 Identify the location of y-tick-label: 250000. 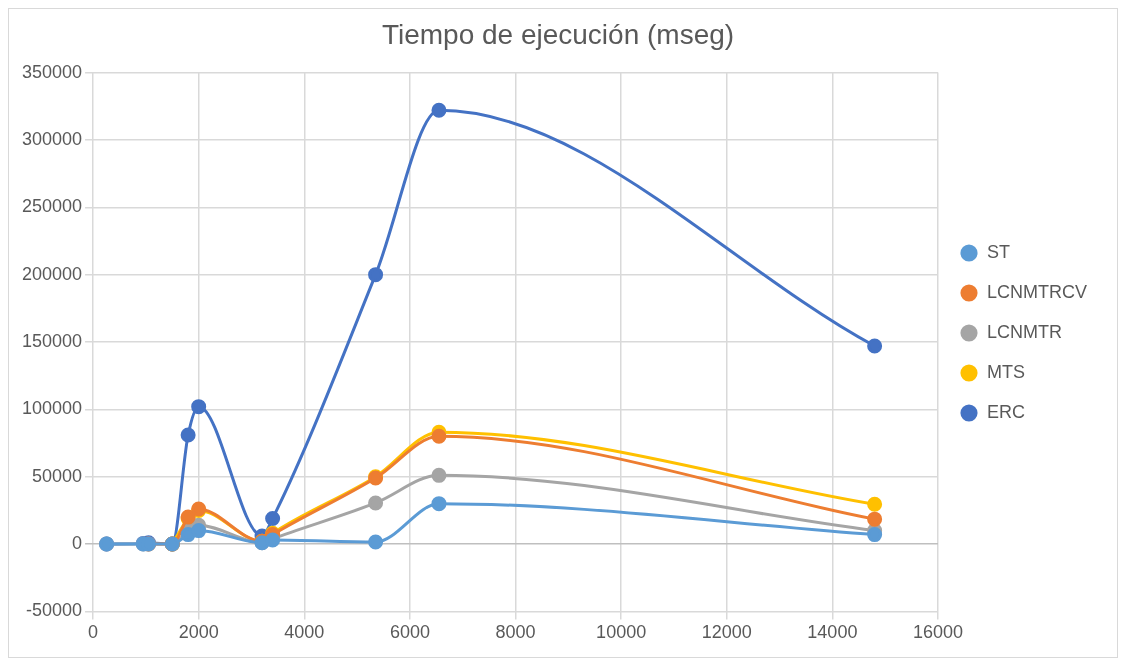
(52, 206).